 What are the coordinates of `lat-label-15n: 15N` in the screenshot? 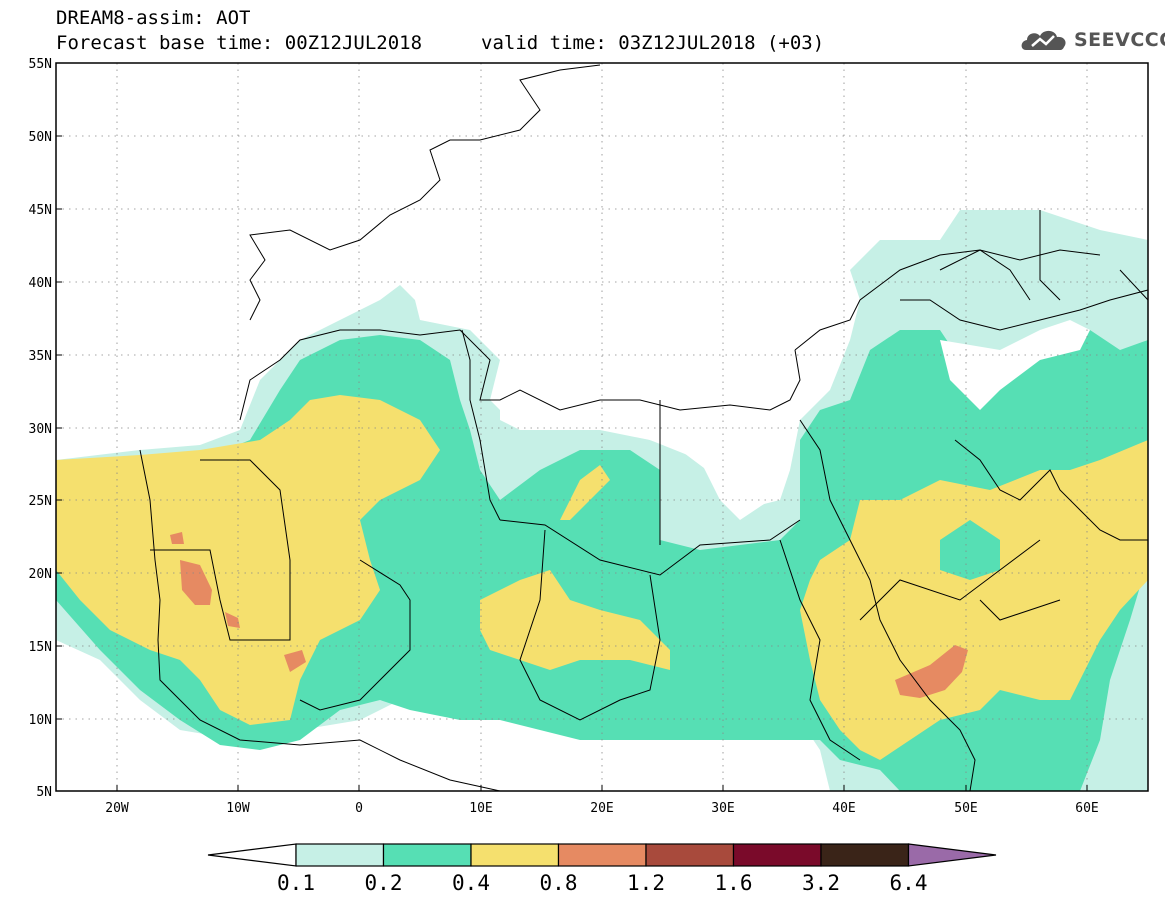 It's located at (40, 647).